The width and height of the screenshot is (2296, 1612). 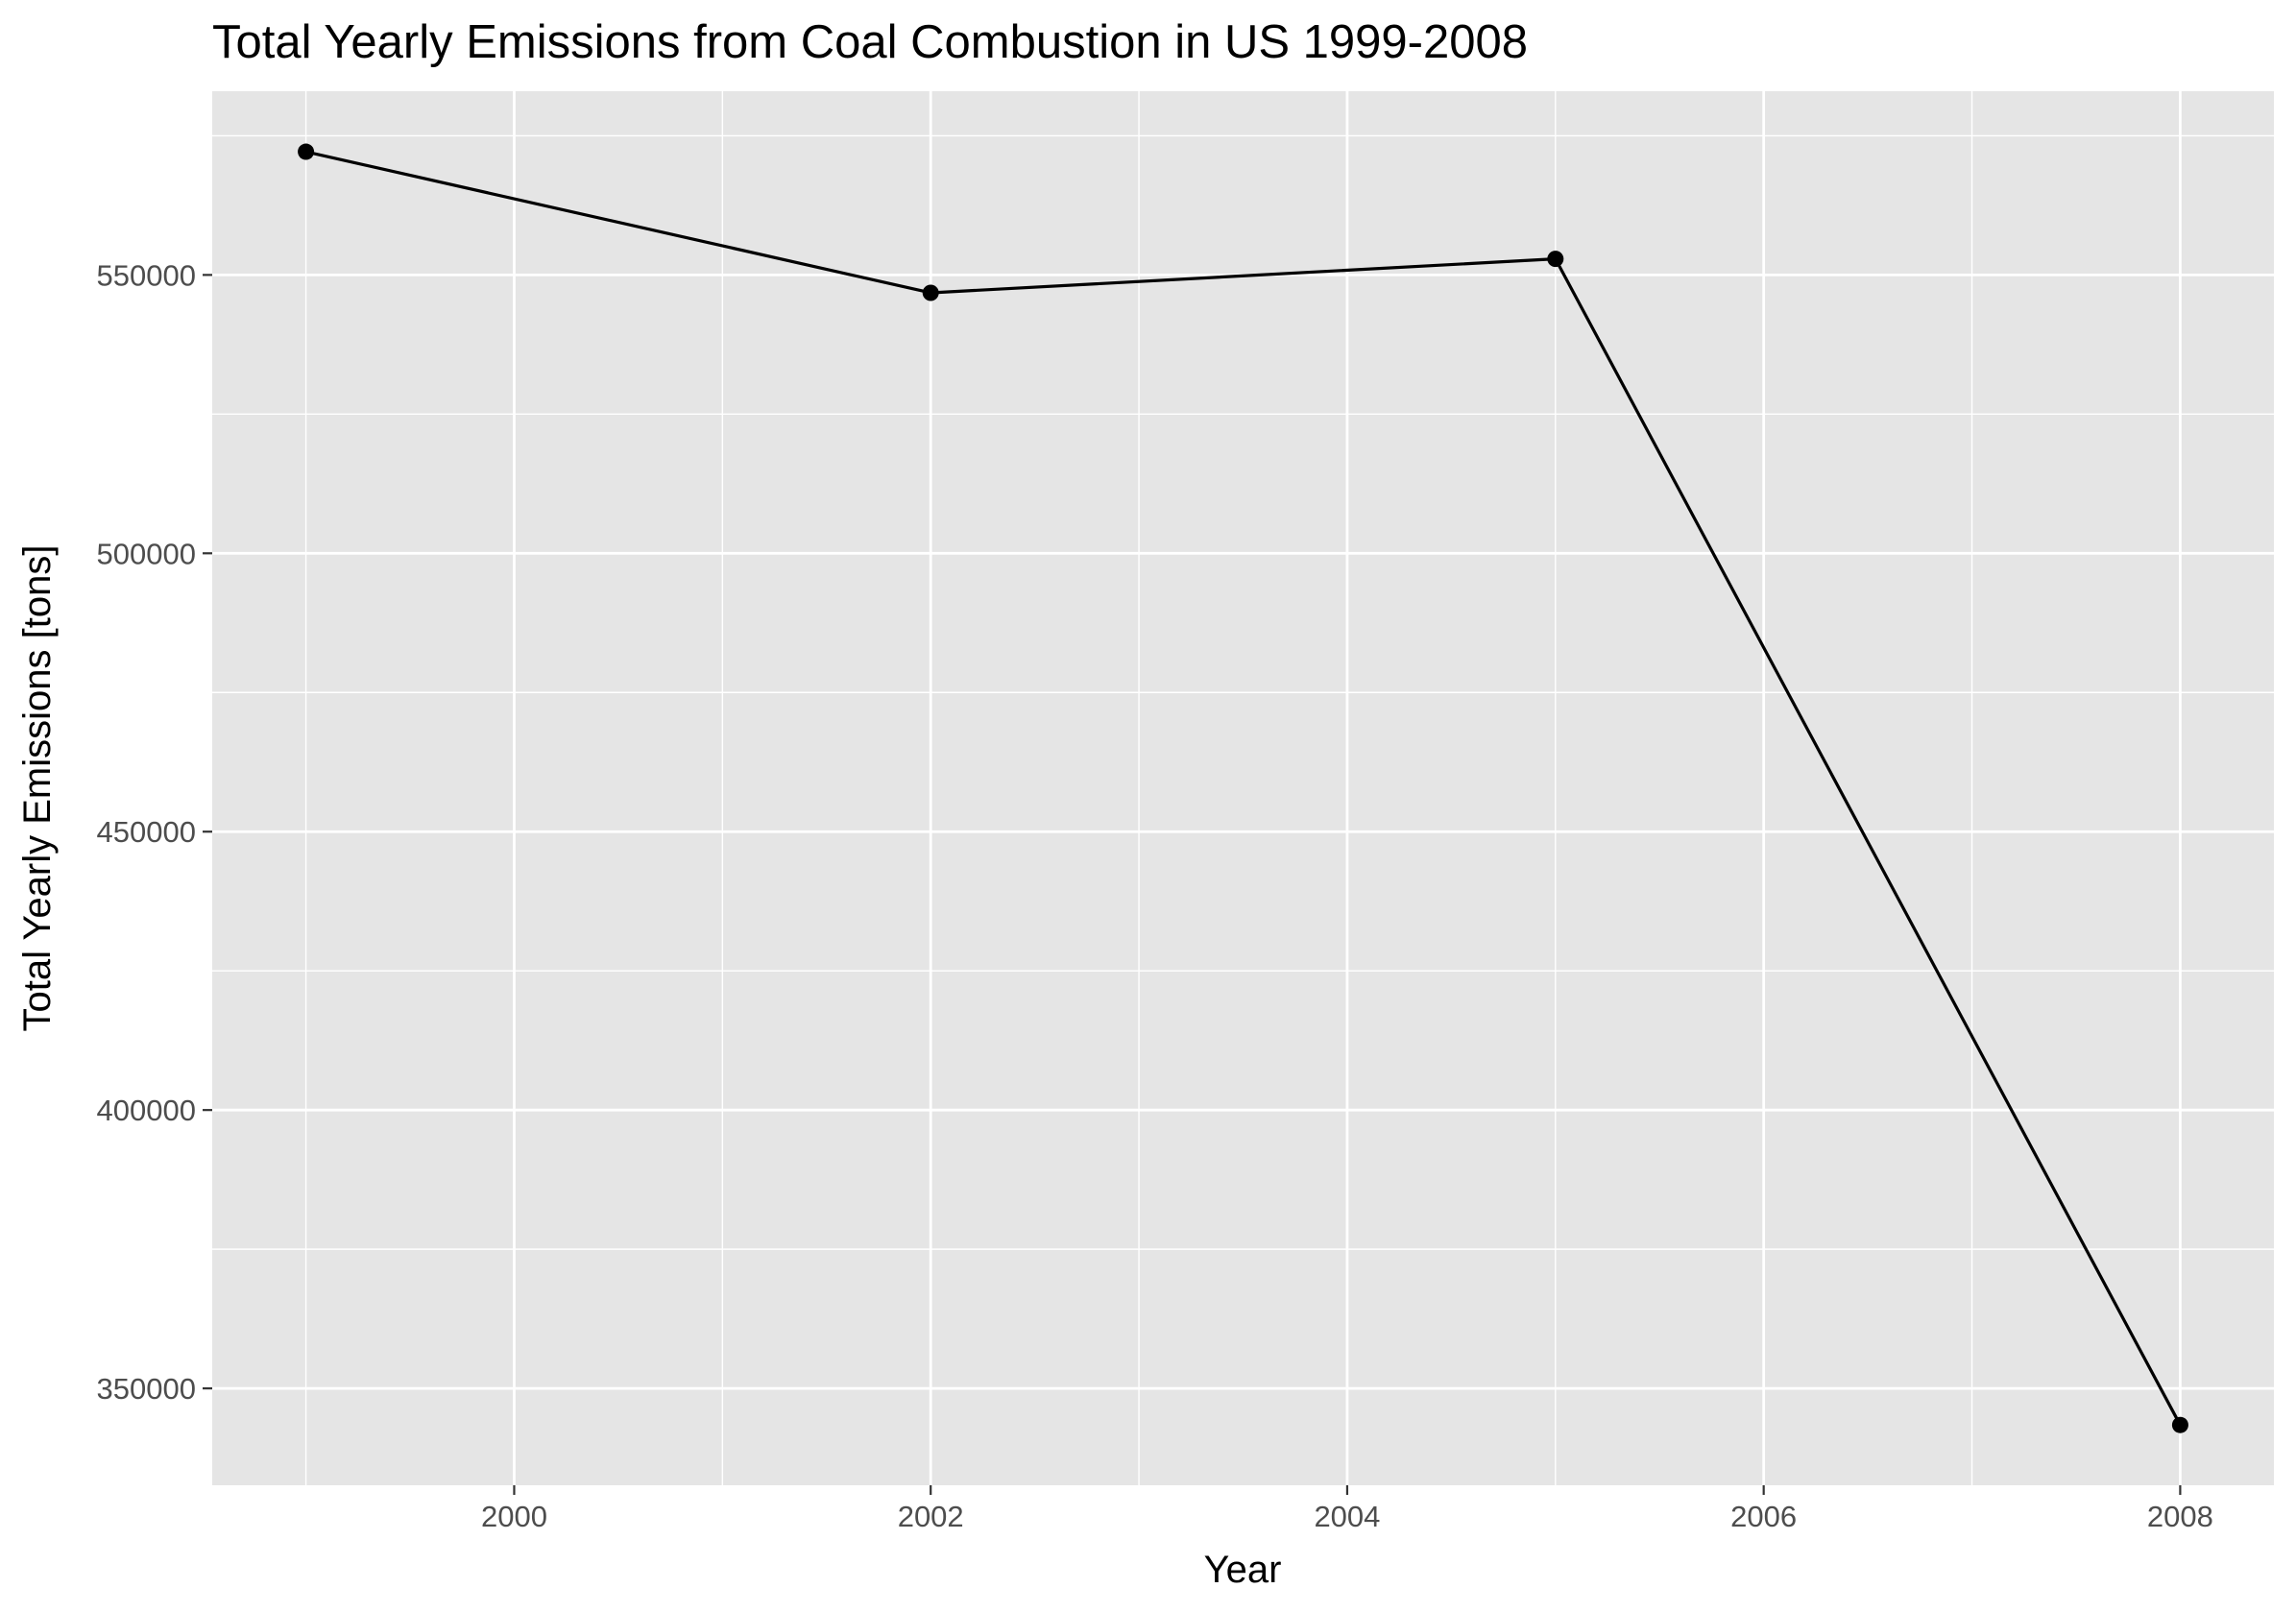 I want to click on y-tick-label: 350000, so click(x=146, y=1389).